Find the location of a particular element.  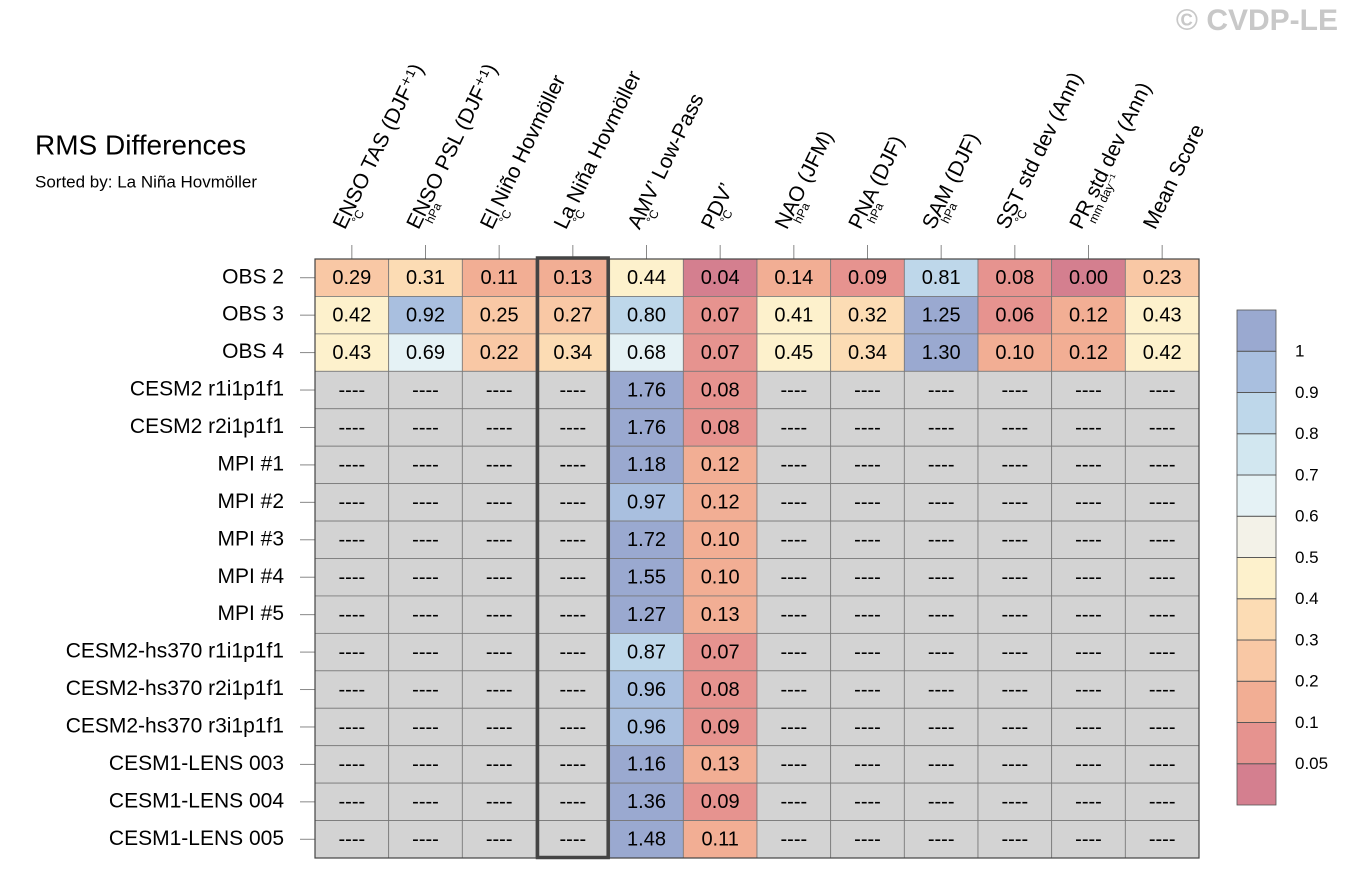

colorbar-tick-label: 1 is located at coordinates (1299, 351).